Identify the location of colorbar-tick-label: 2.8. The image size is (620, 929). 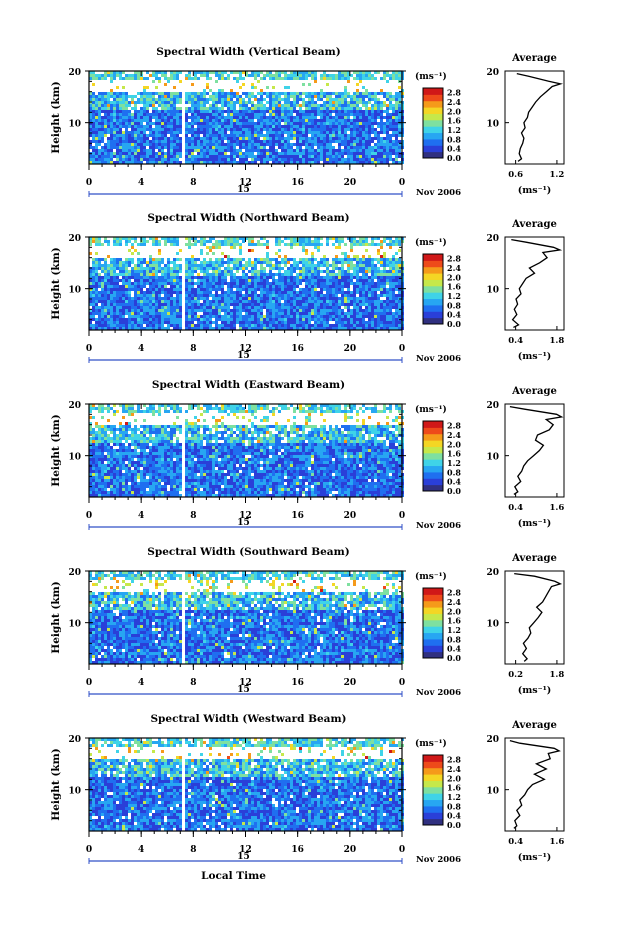
(454, 93).